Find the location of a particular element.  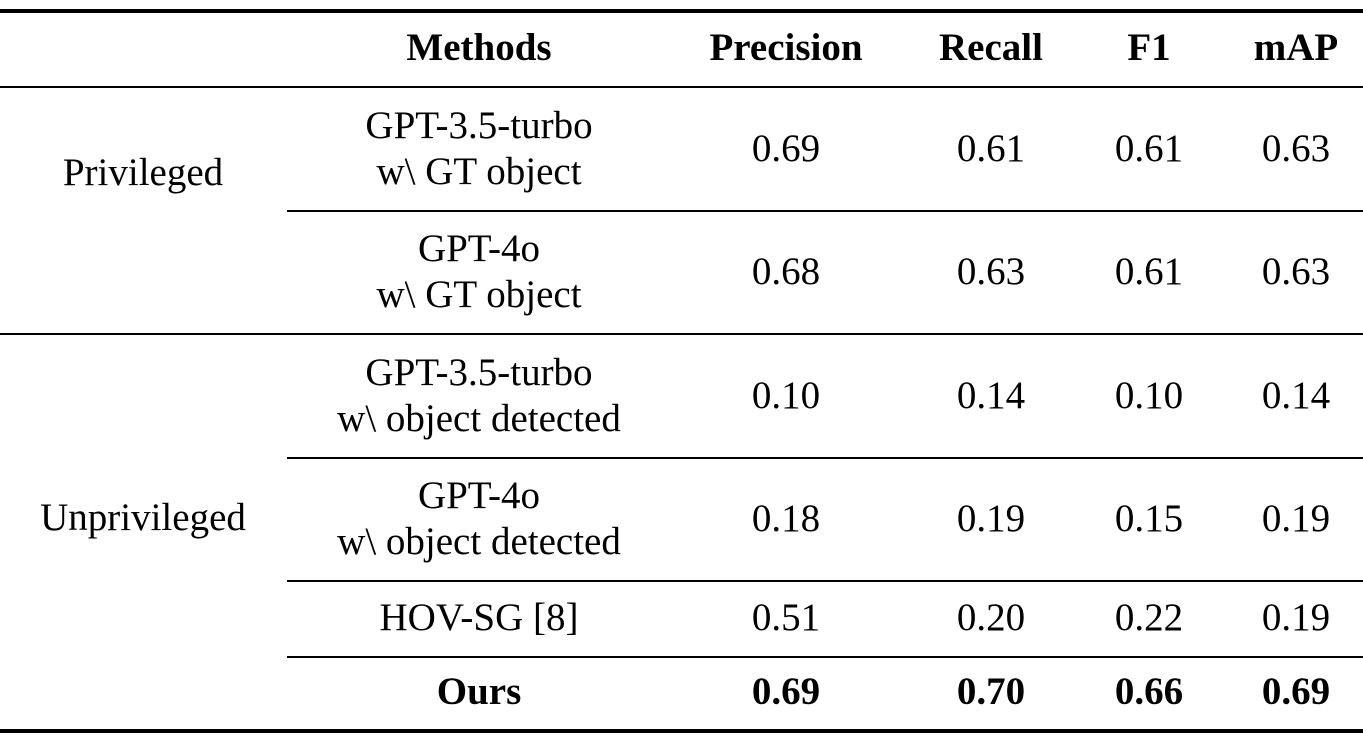

header-map: mAP is located at coordinates (1296, 47).